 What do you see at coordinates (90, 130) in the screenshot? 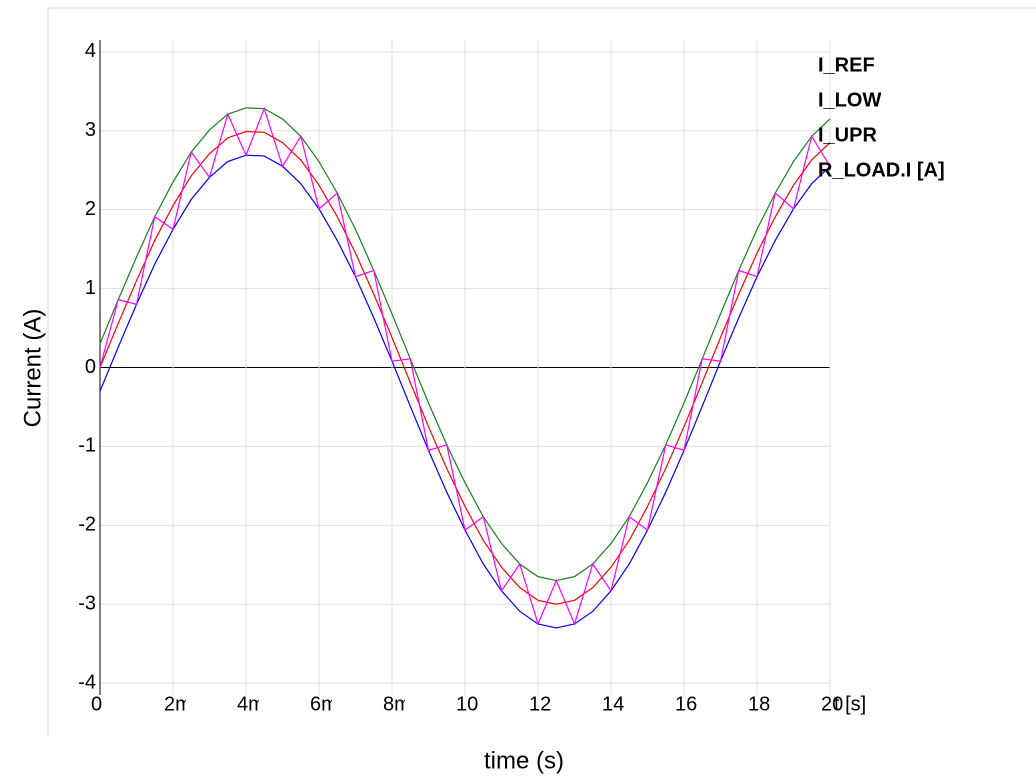
I see `y-tick-label: 3` at bounding box center [90, 130].